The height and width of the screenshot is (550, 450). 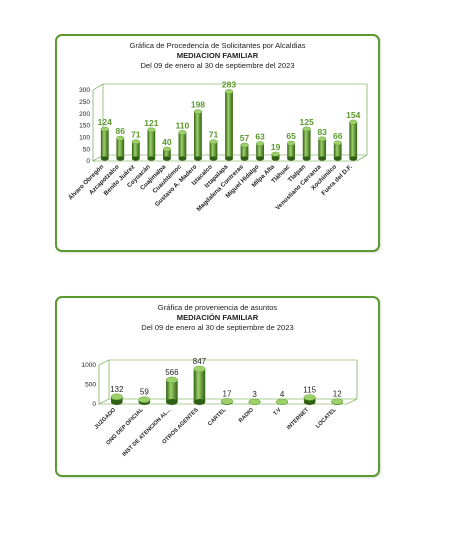 What do you see at coordinates (260, 136) in the screenshot?
I see `data-label: 63` at bounding box center [260, 136].